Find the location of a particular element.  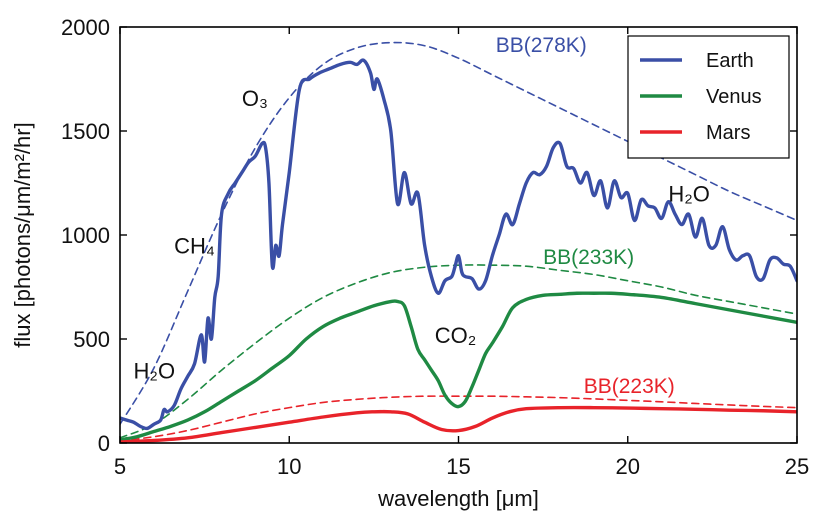

legend: Earth Venus Mars is located at coordinates (708, 97).